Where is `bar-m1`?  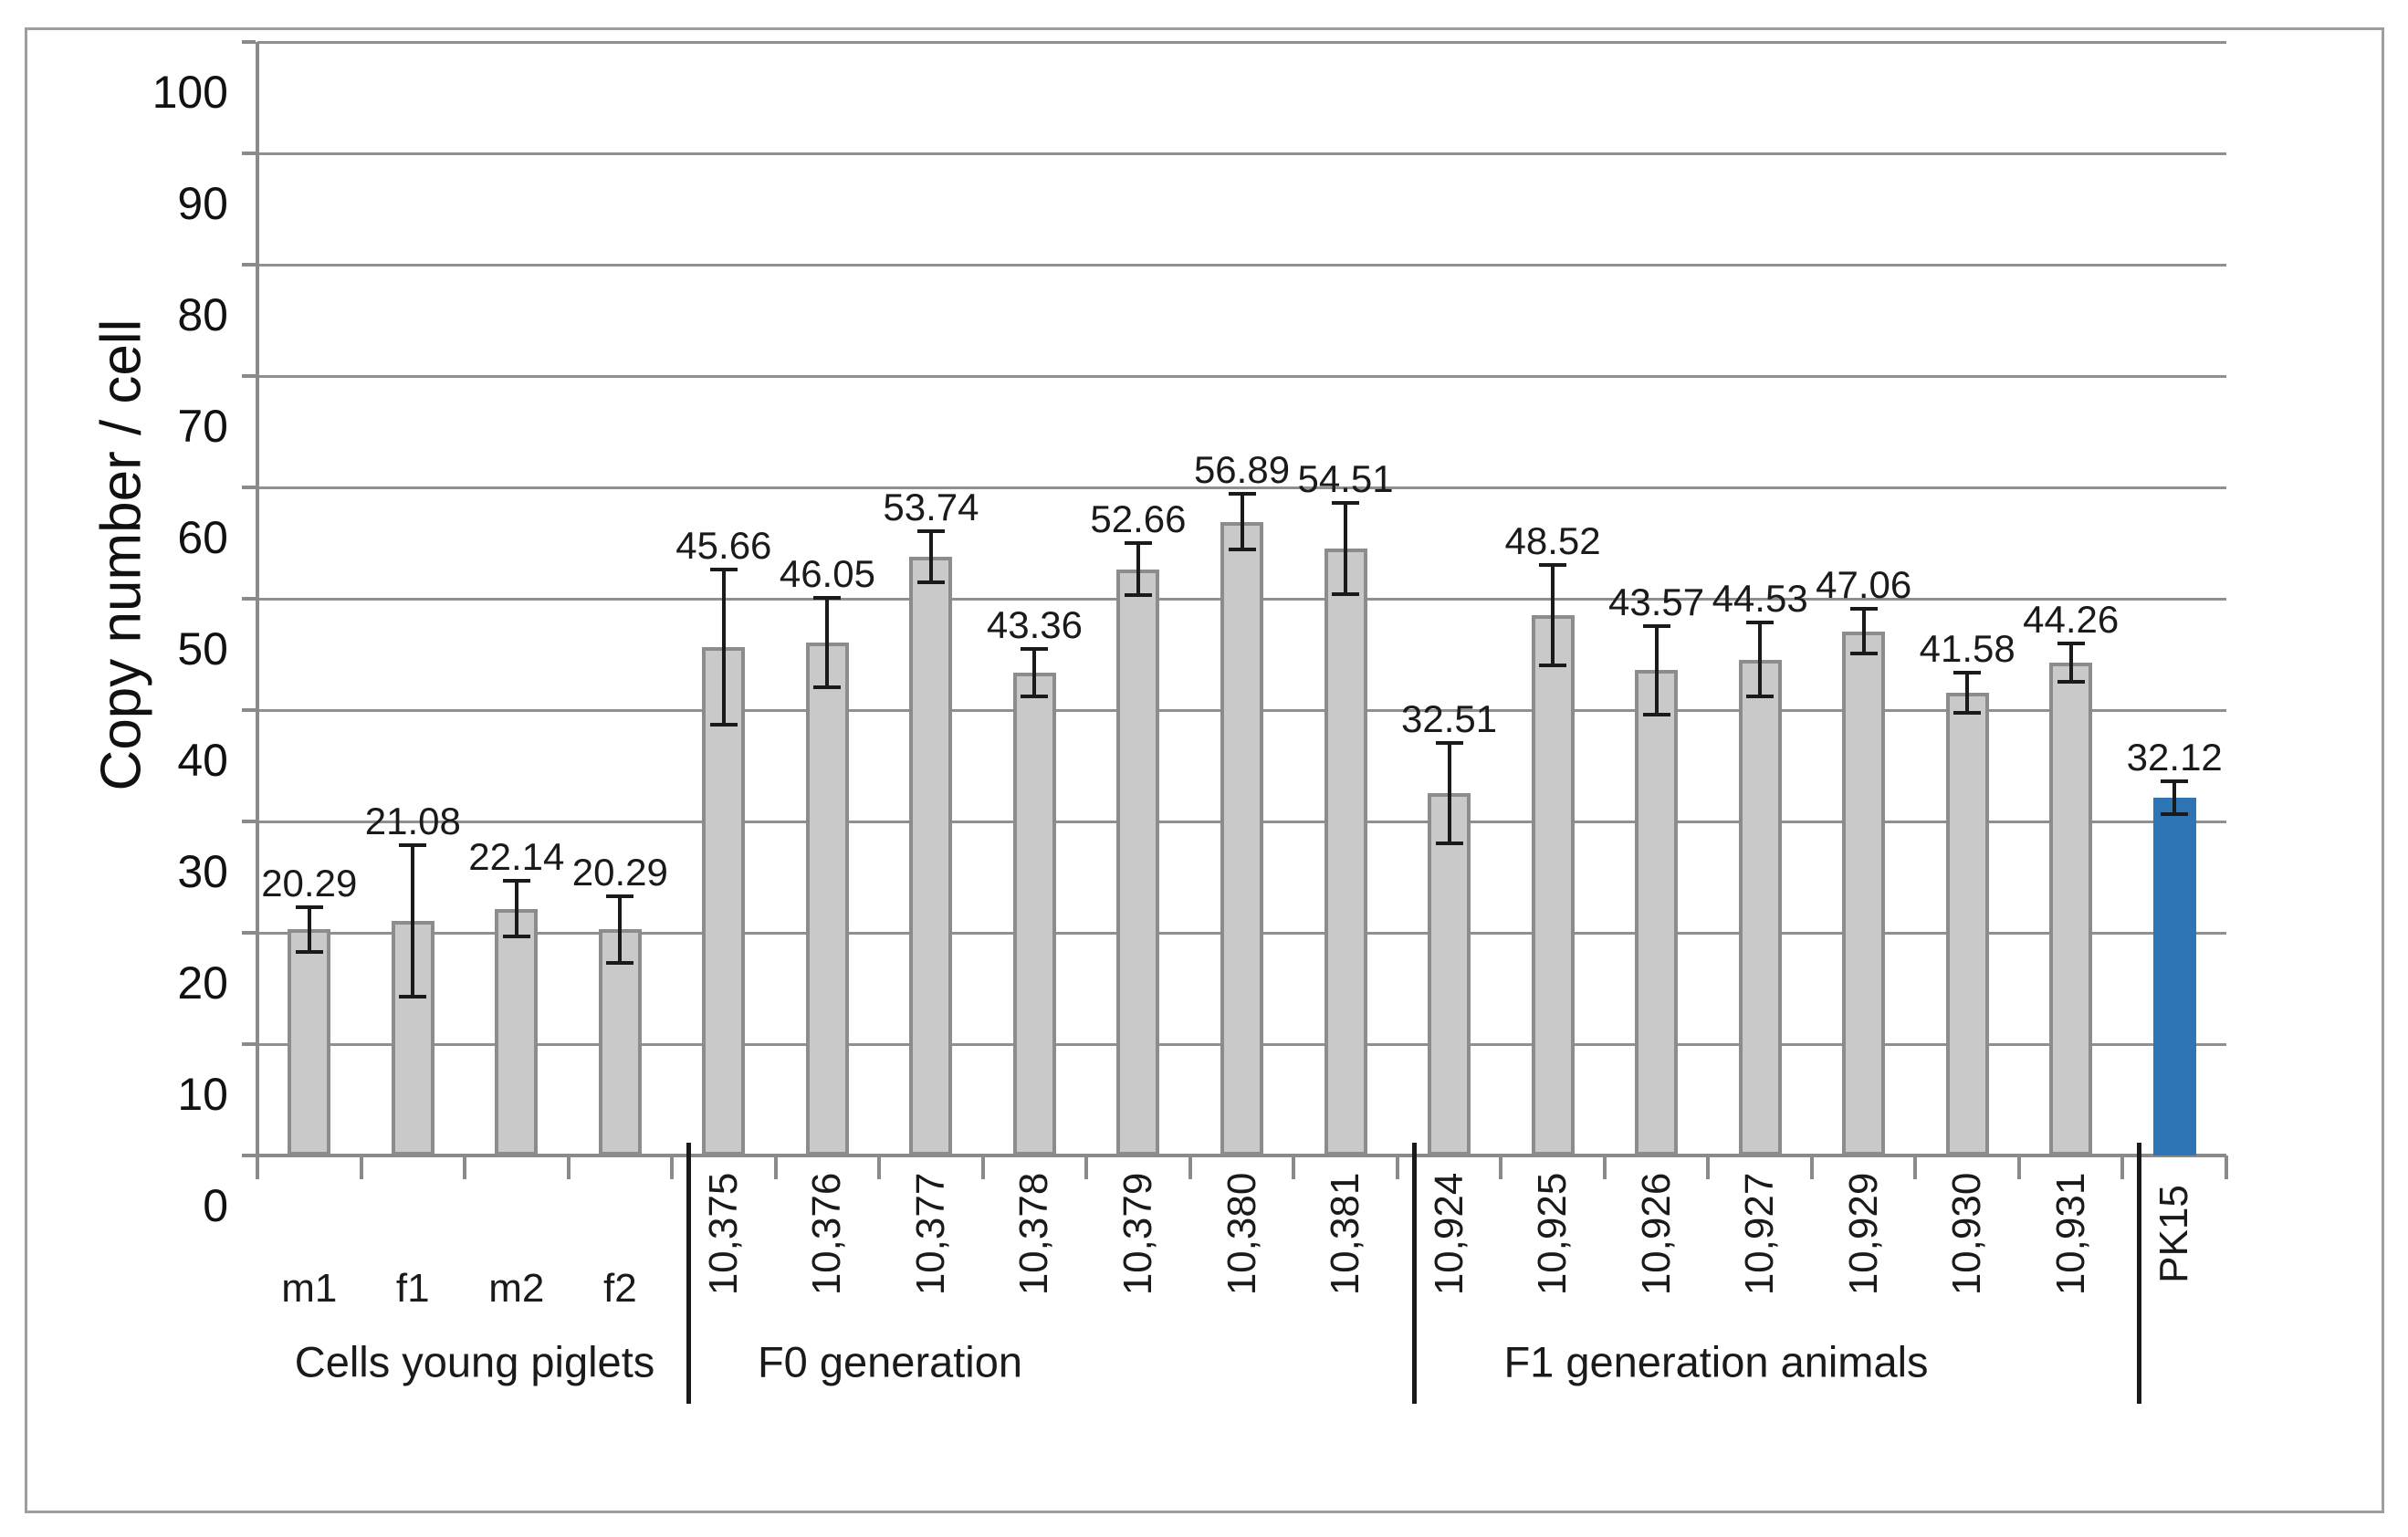 bar-m1 is located at coordinates (309, 1042).